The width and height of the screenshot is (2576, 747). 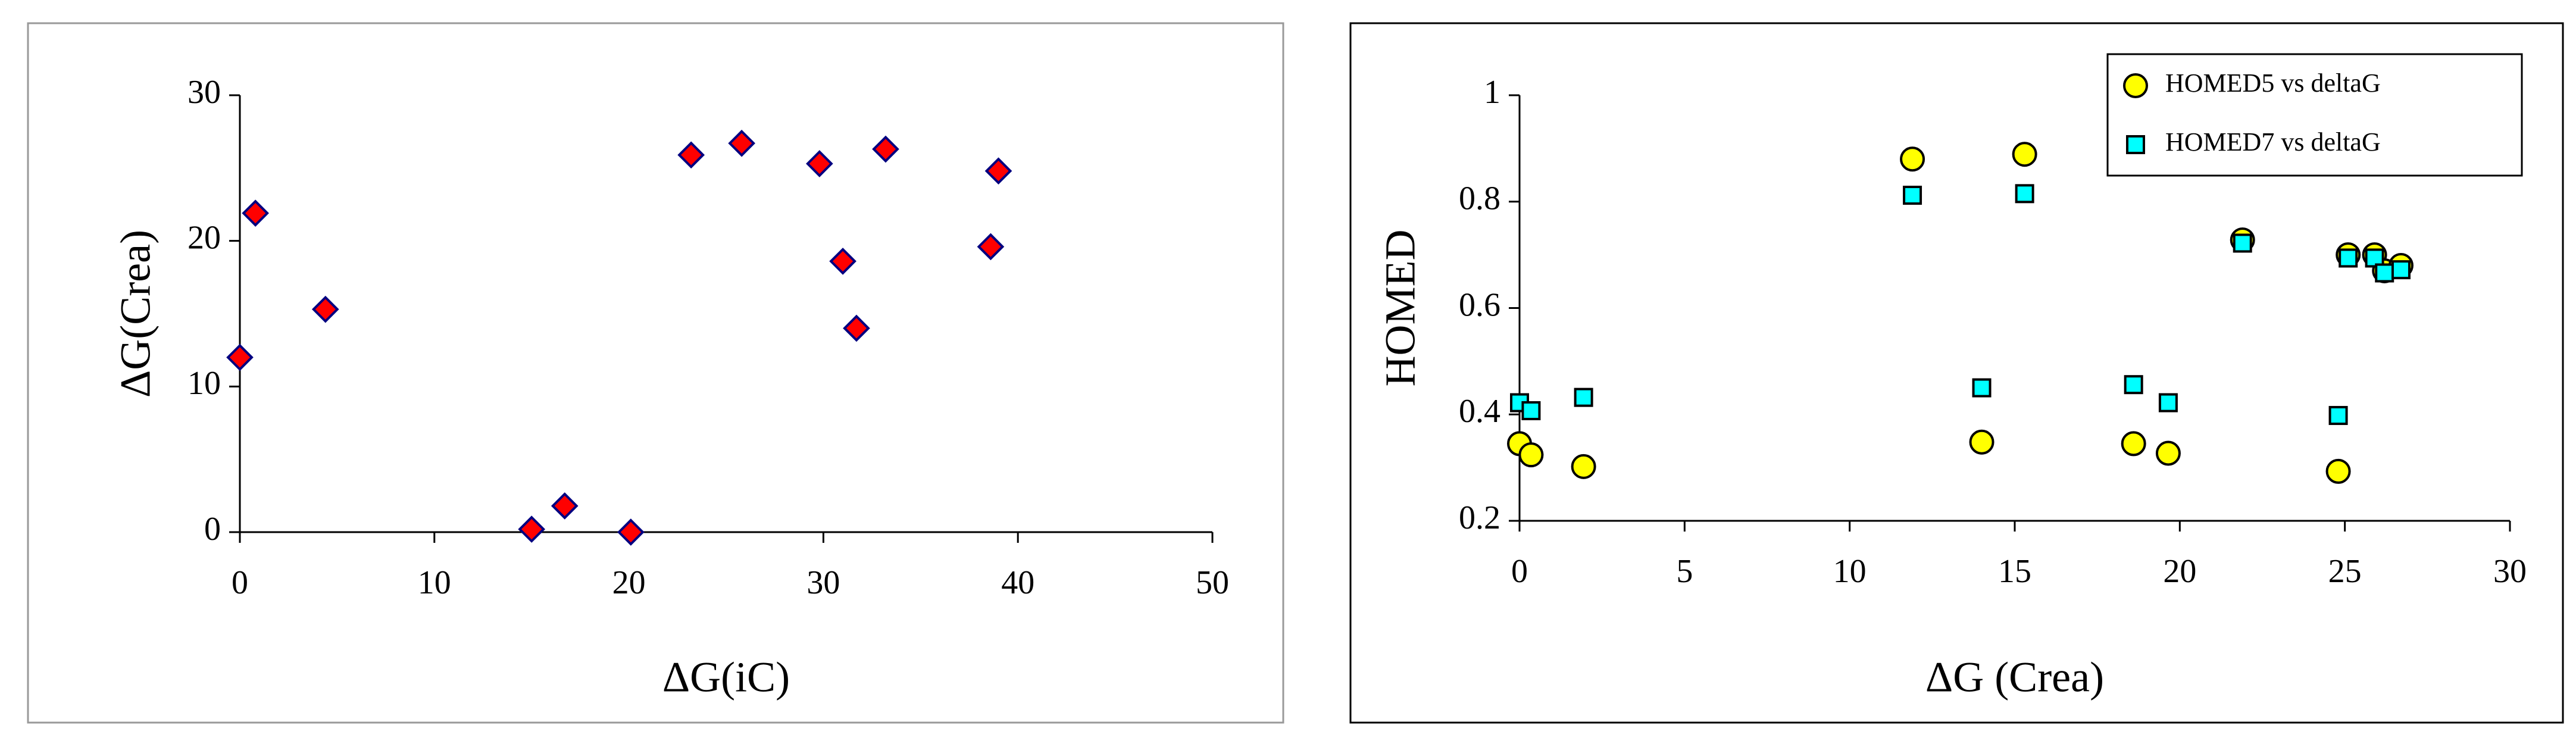 What do you see at coordinates (1479, 411) in the screenshot?
I see `y-tick-label: 0.4` at bounding box center [1479, 411].